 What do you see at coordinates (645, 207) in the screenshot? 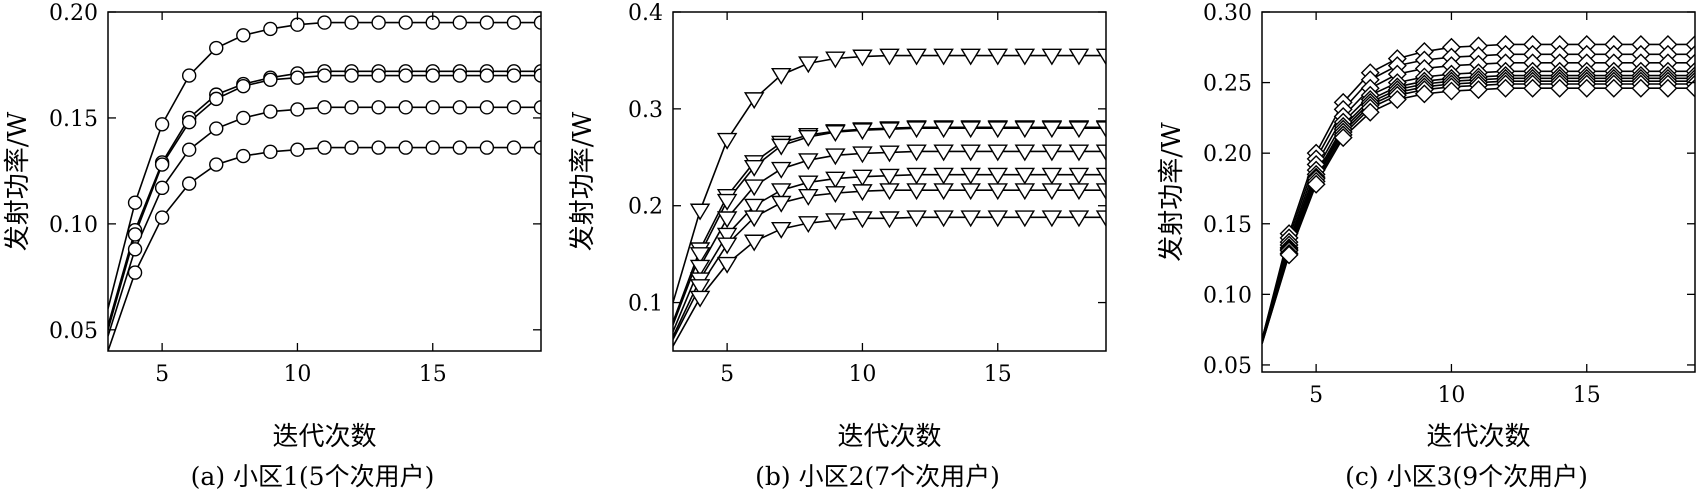
I see `y-tick-label: 0.2` at bounding box center [645, 207].